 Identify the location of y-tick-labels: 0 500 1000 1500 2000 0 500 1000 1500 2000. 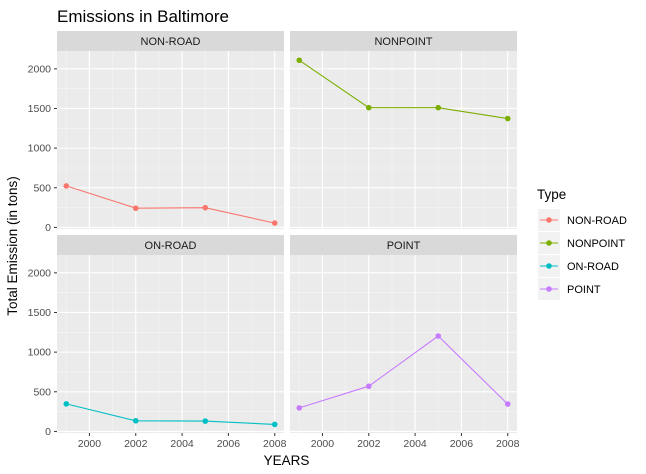
(42, 250).